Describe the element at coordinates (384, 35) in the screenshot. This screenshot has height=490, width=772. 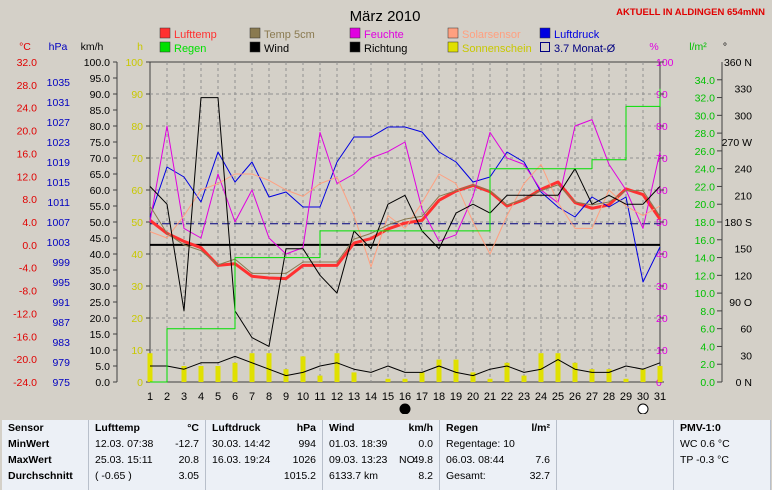
I see `legend-label: Feuchte` at that location.